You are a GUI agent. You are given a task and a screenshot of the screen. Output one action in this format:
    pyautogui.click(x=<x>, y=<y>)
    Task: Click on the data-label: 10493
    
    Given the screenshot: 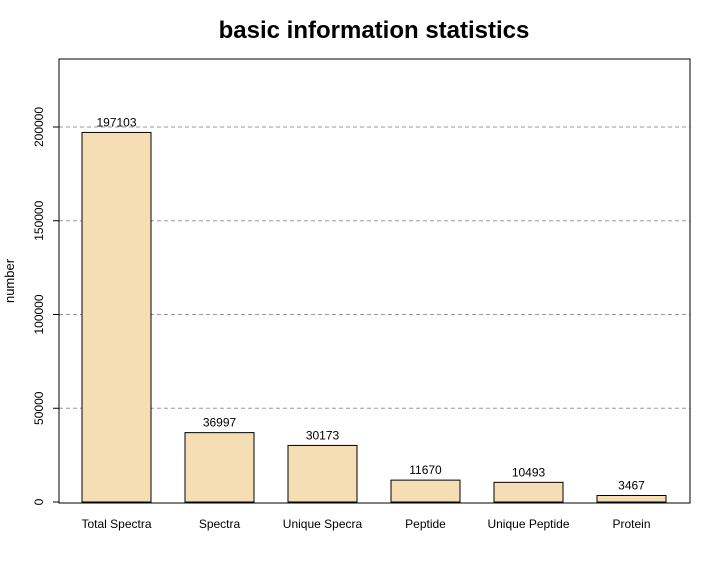 What is the action you would take?
    pyautogui.click(x=529, y=472)
    